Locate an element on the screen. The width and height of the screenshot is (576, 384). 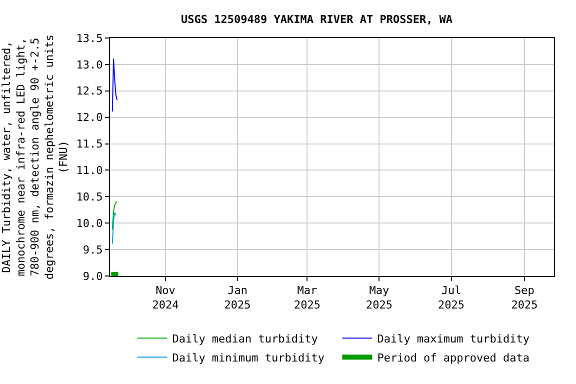
x-tick-label: May 2025 is located at coordinates (379, 298).